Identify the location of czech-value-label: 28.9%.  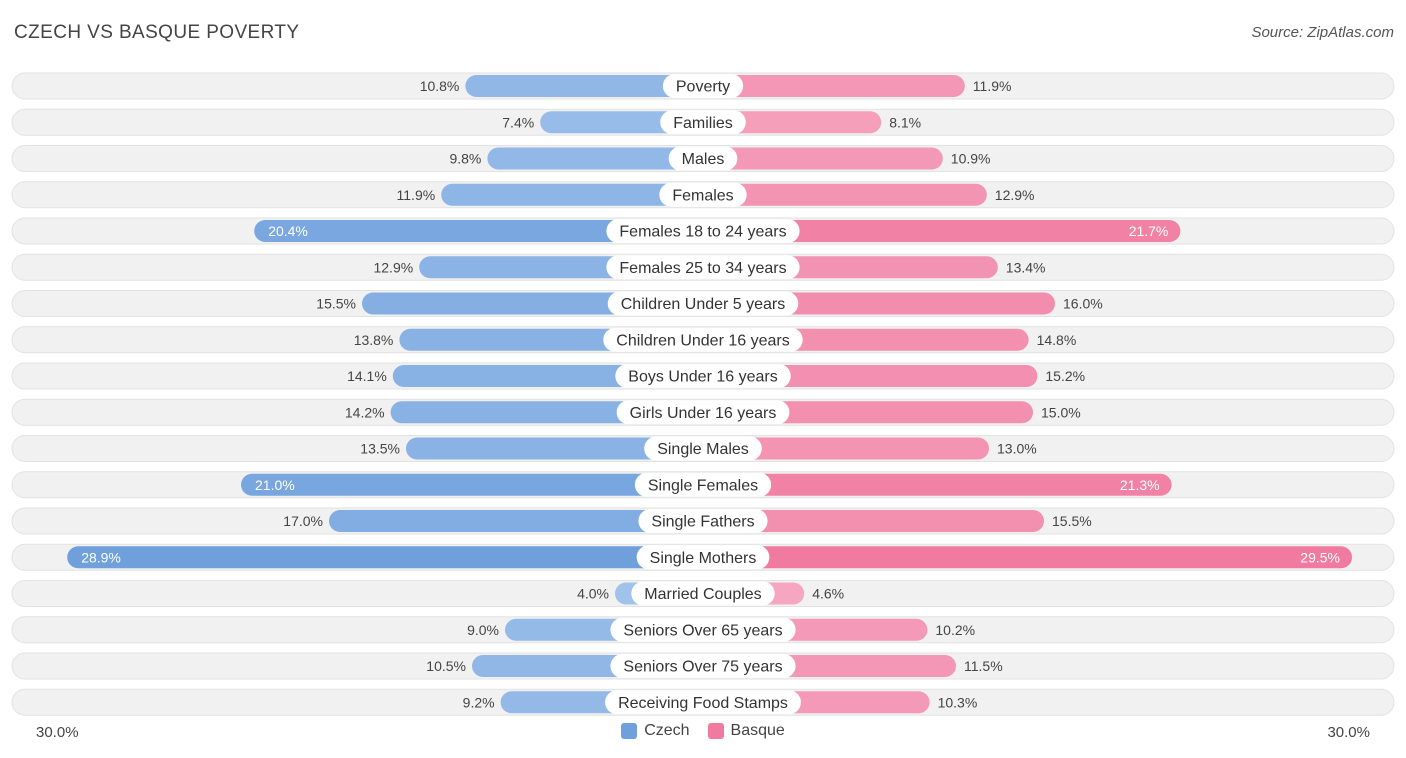
(101, 557).